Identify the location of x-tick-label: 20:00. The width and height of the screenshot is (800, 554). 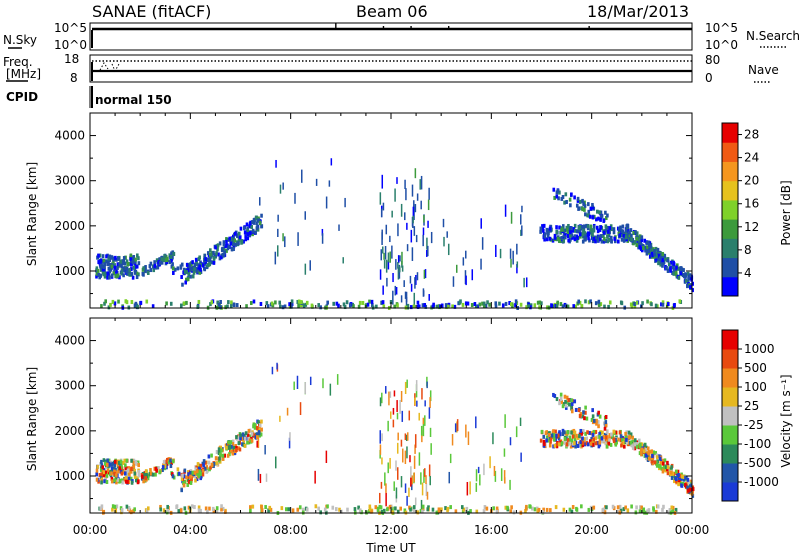
(591, 530).